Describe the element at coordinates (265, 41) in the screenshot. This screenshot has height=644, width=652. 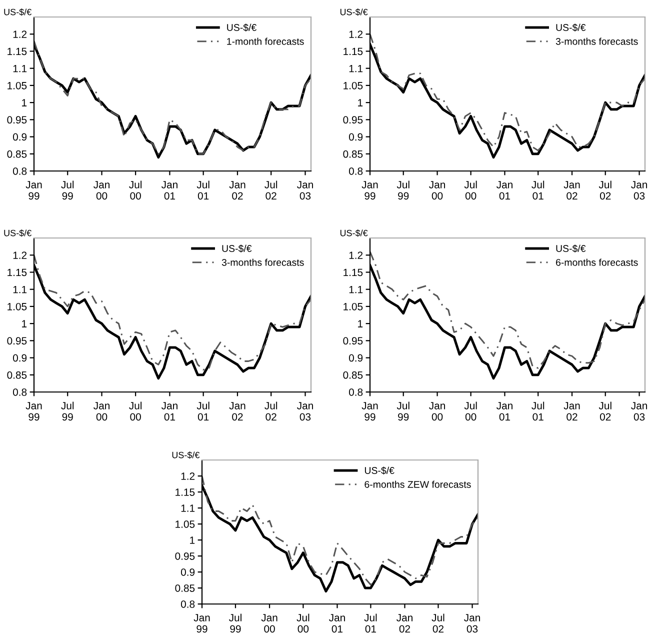
I see `legend-label: 1-month forecasts` at that location.